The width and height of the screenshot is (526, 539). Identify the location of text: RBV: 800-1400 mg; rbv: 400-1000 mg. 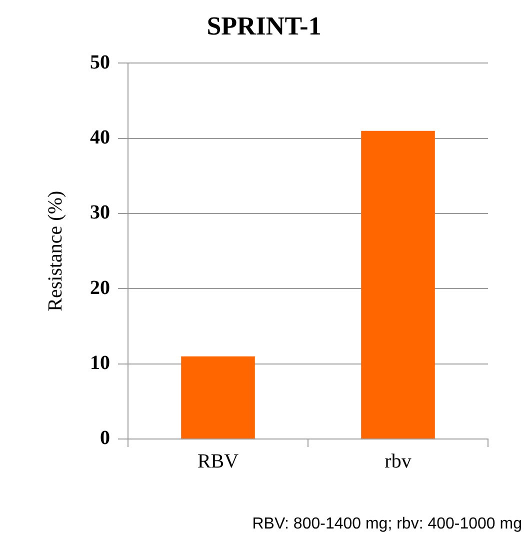
(387, 523).